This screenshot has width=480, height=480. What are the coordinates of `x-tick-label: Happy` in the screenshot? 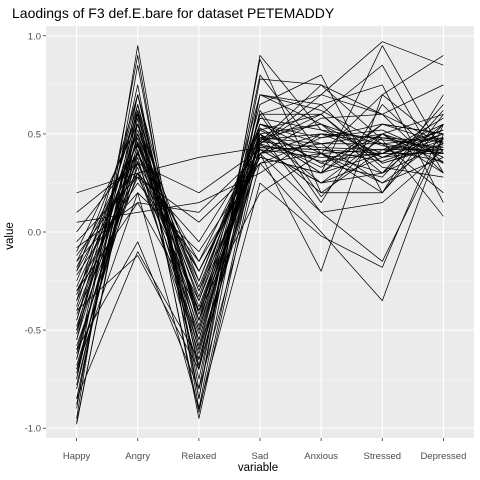 It's located at (77, 456).